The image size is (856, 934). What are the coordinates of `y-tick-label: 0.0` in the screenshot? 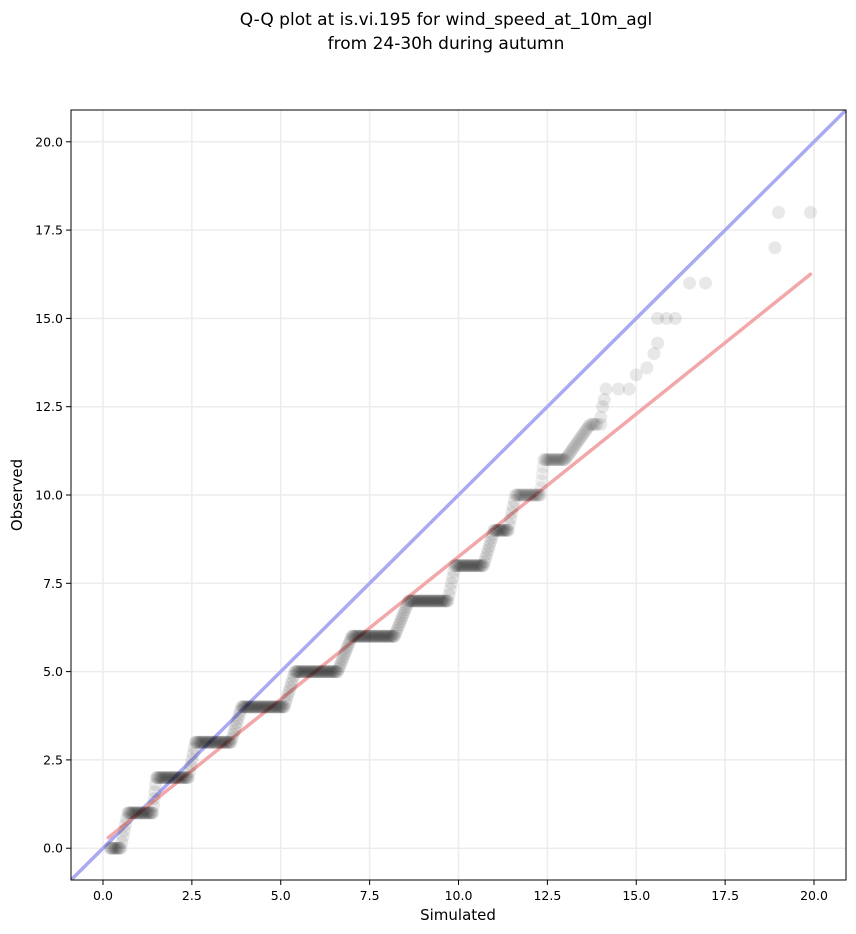 It's located at (53, 848).